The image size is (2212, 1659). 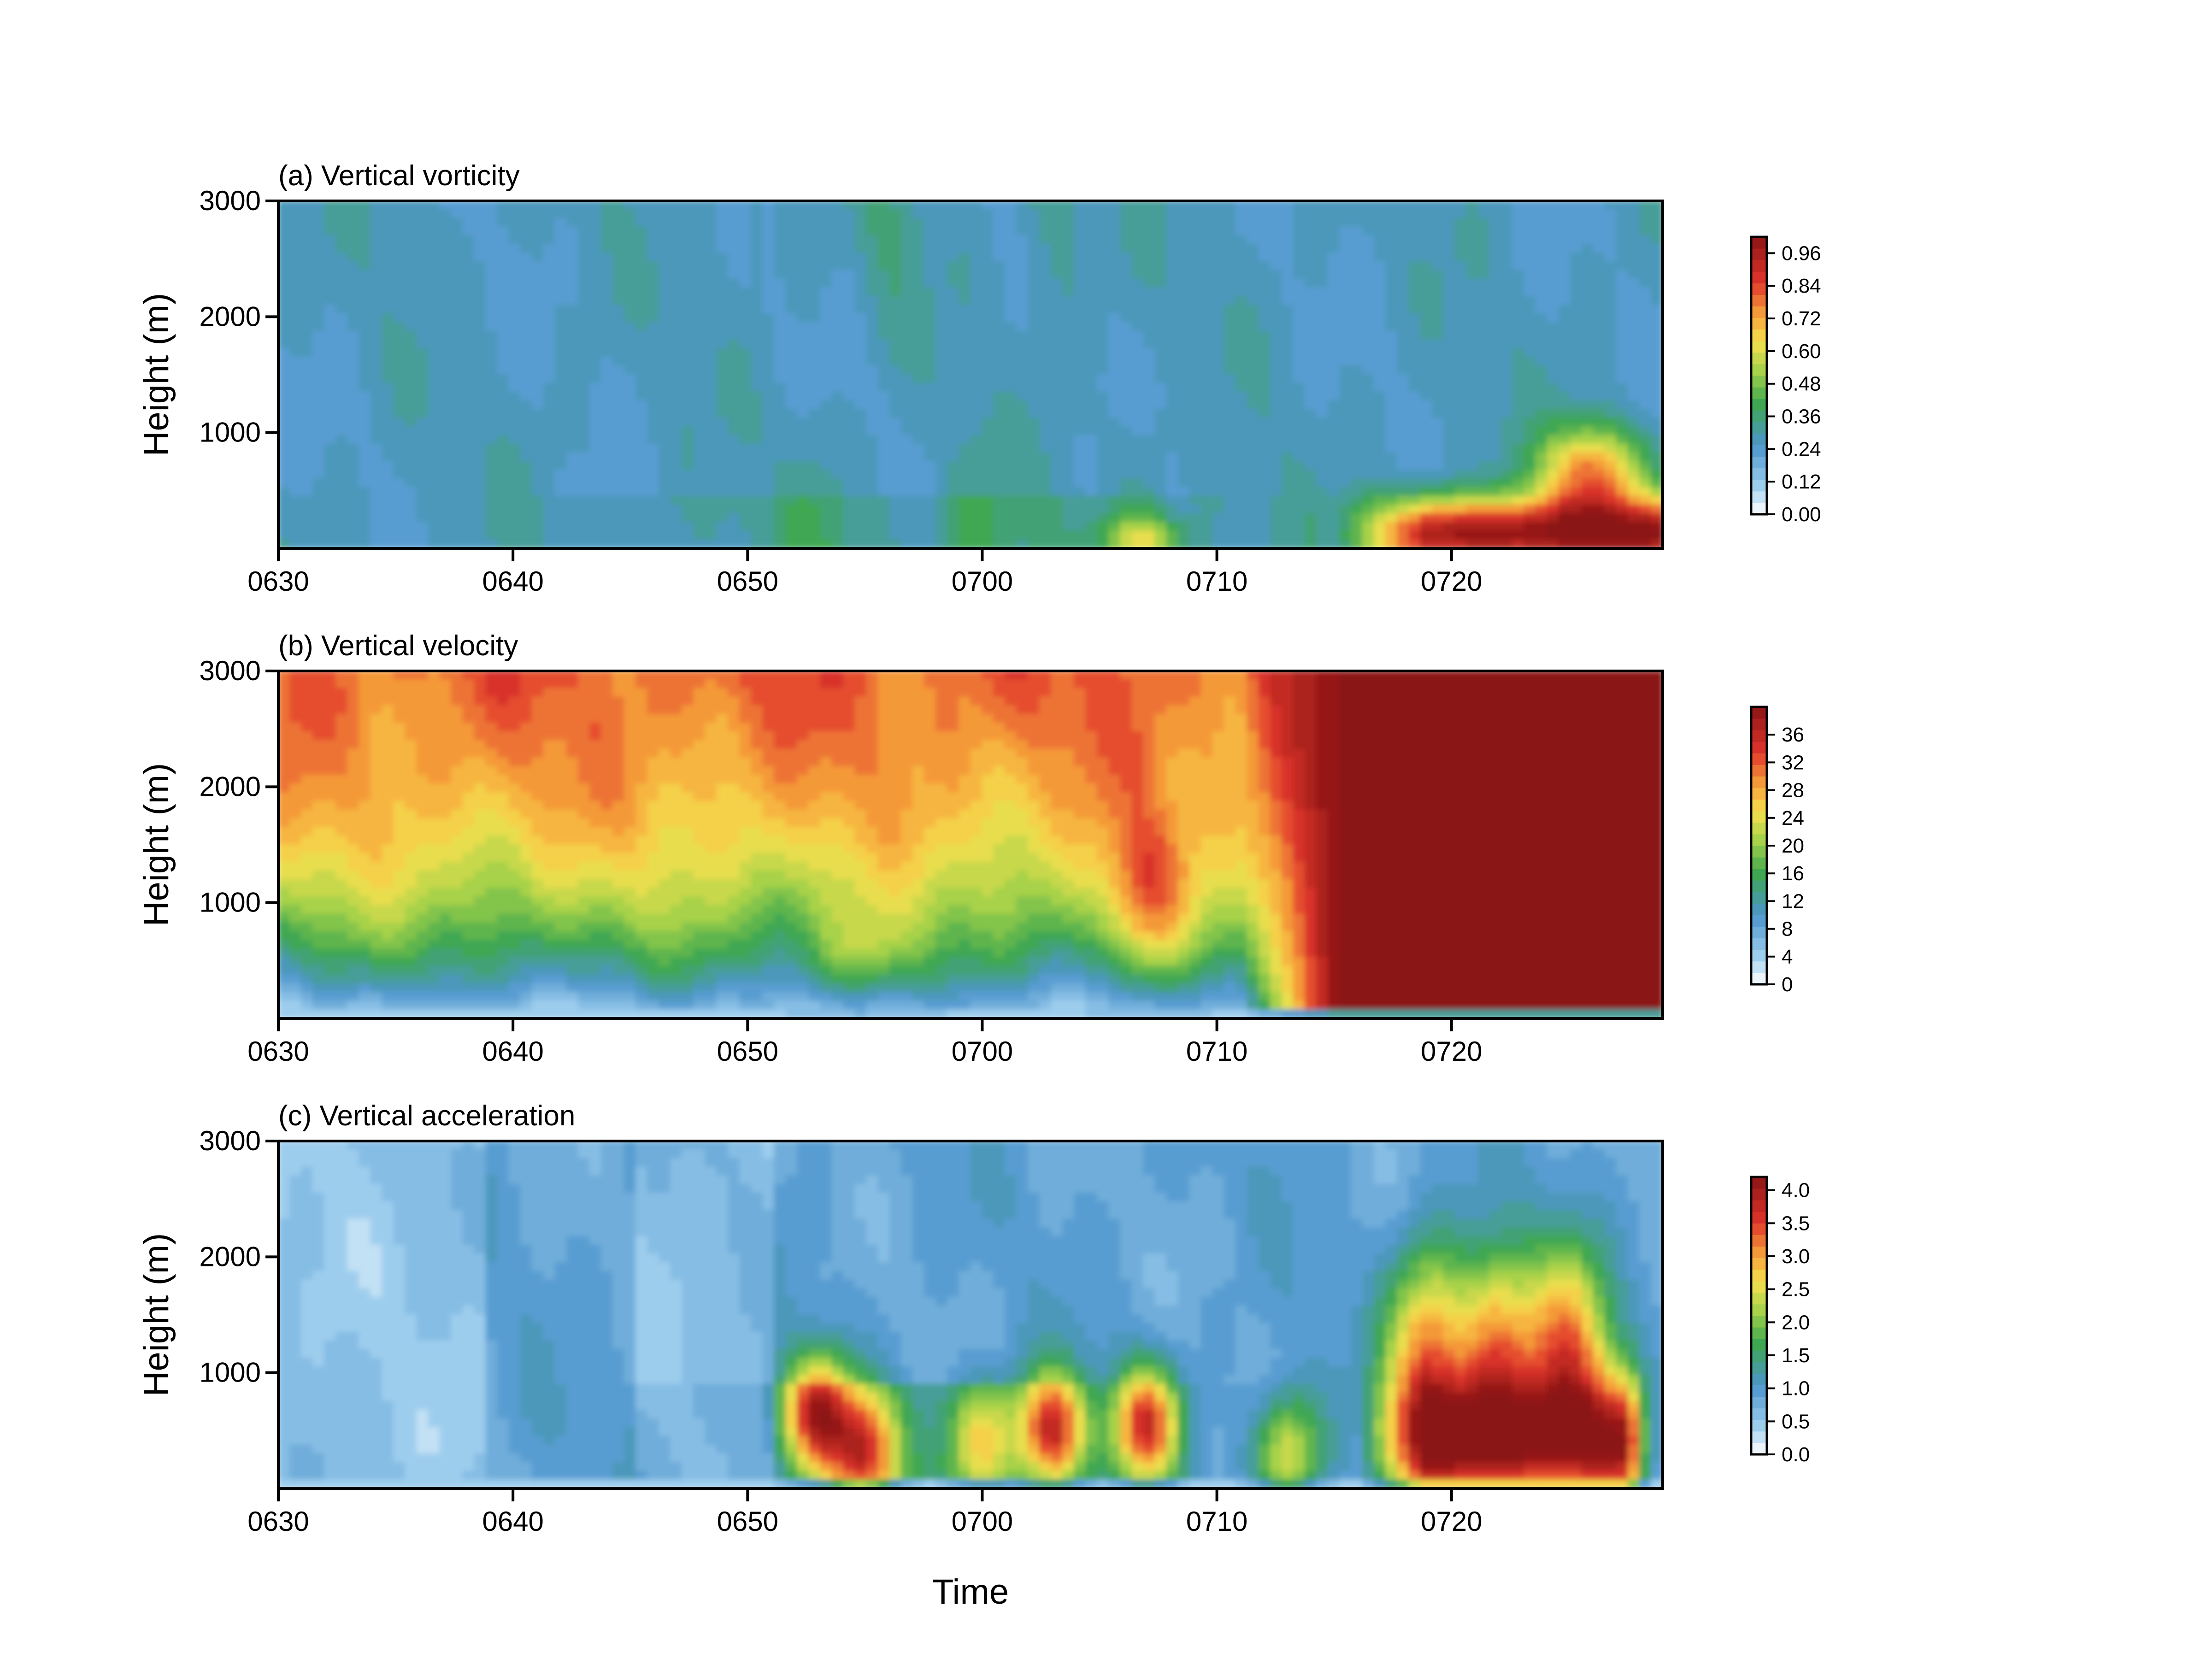 What do you see at coordinates (1787, 984) in the screenshot?
I see `colorbar-tick-label: 0` at bounding box center [1787, 984].